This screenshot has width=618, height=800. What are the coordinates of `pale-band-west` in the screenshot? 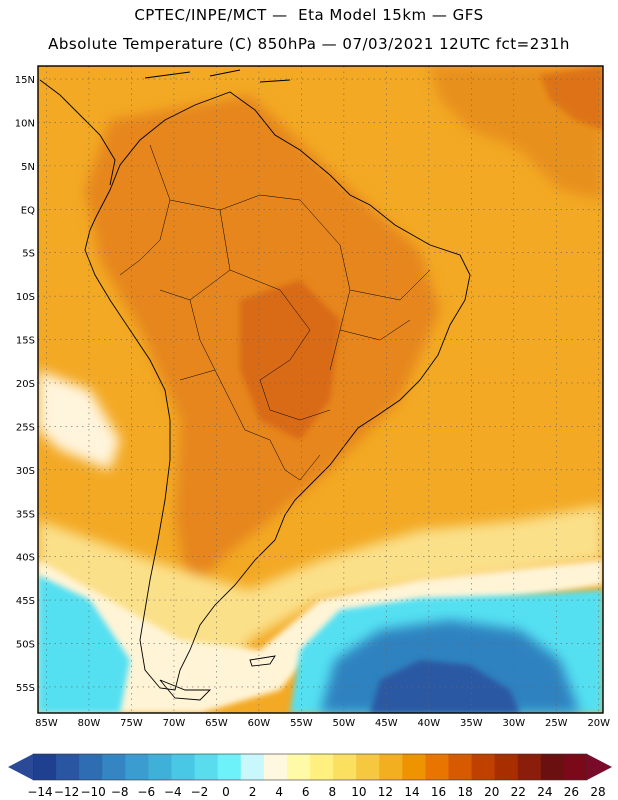 It's located at (79, 420).